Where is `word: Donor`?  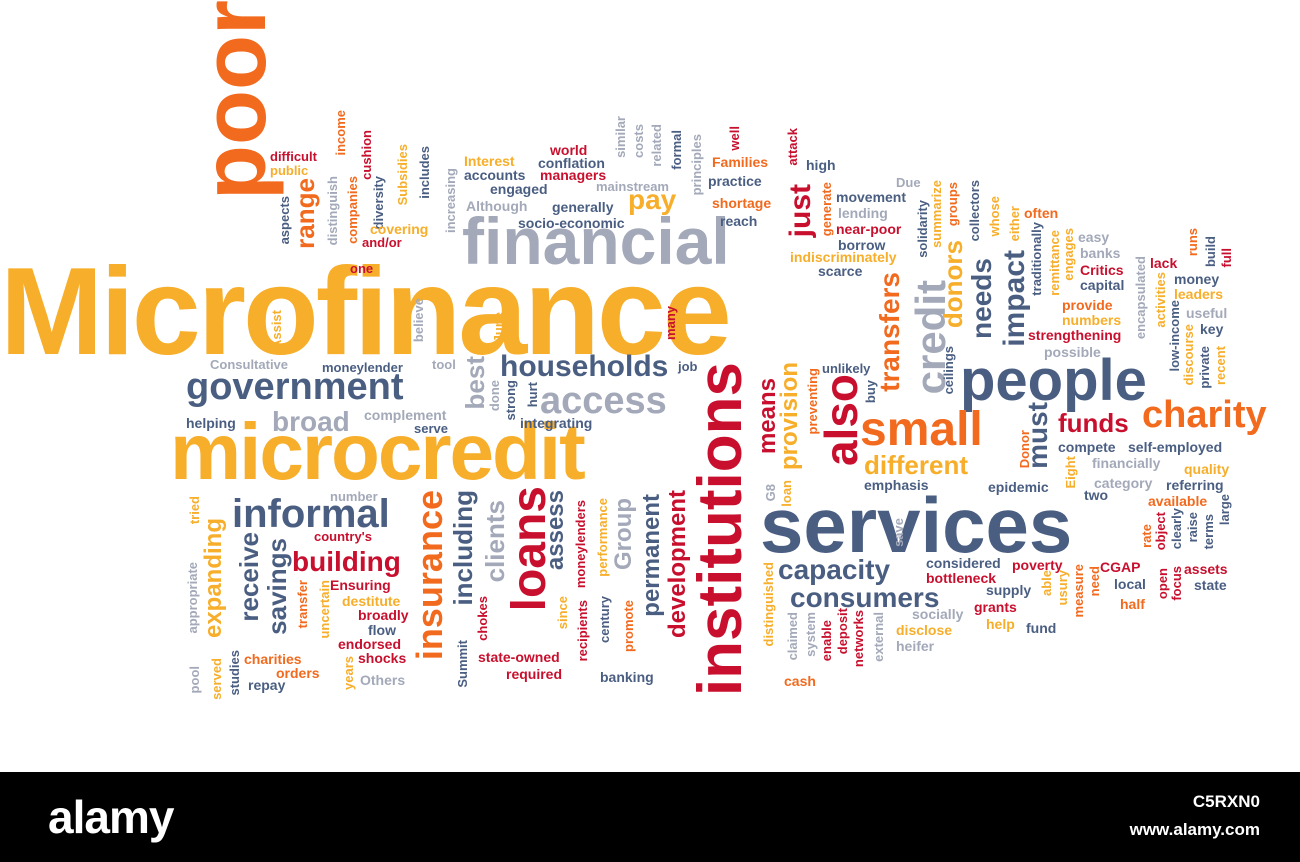 word: Donor is located at coordinates (1024, 449).